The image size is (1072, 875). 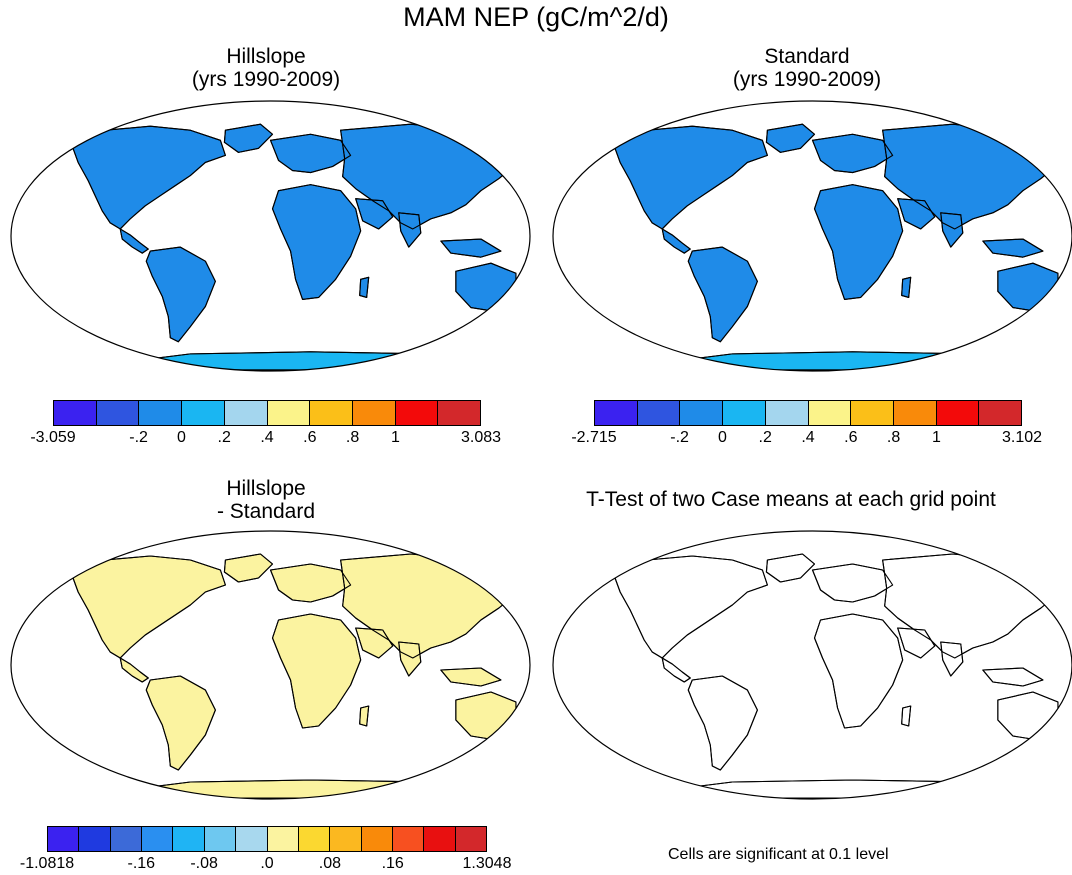 What do you see at coordinates (481, 438) in the screenshot?
I see `colorbar-tick-label: 3.083` at bounding box center [481, 438].